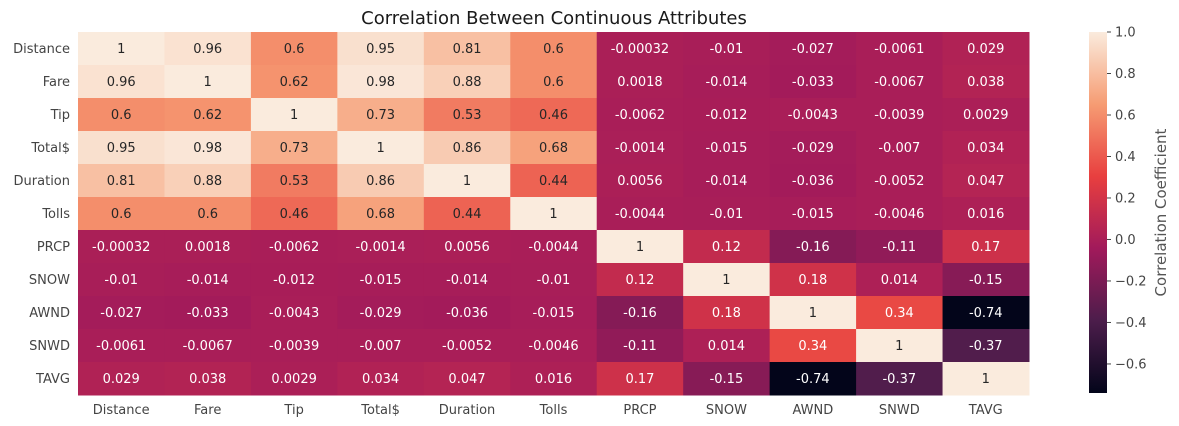 This screenshot has height=426, width=1179. What do you see at coordinates (1098, 212) in the screenshot?
I see `colorbar` at bounding box center [1098, 212].